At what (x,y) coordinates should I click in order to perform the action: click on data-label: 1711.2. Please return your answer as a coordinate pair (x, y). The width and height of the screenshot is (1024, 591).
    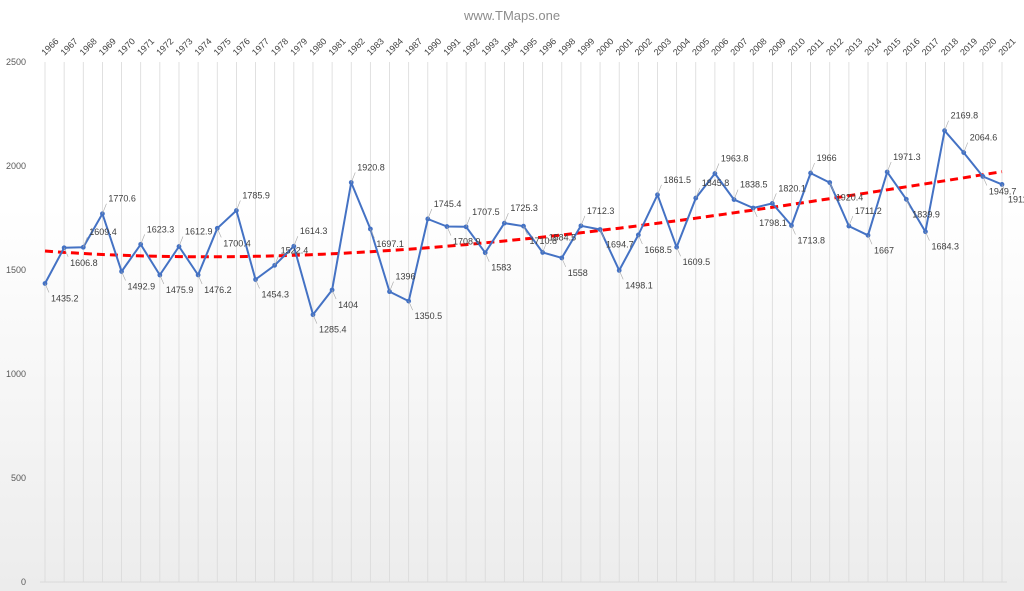
    Looking at the image, I should click on (868, 211).